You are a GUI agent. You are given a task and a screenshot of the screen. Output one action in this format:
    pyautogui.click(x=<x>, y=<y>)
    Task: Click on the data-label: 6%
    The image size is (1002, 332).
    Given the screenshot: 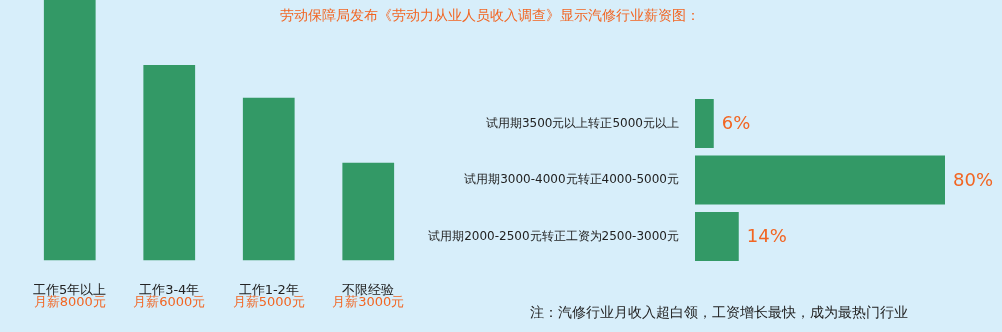 What is the action you would take?
    pyautogui.click(x=736, y=123)
    